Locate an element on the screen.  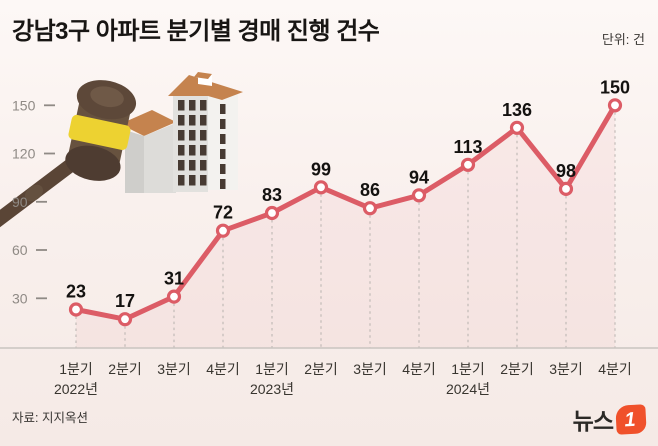
gavel-icon is located at coordinates (68, 154).